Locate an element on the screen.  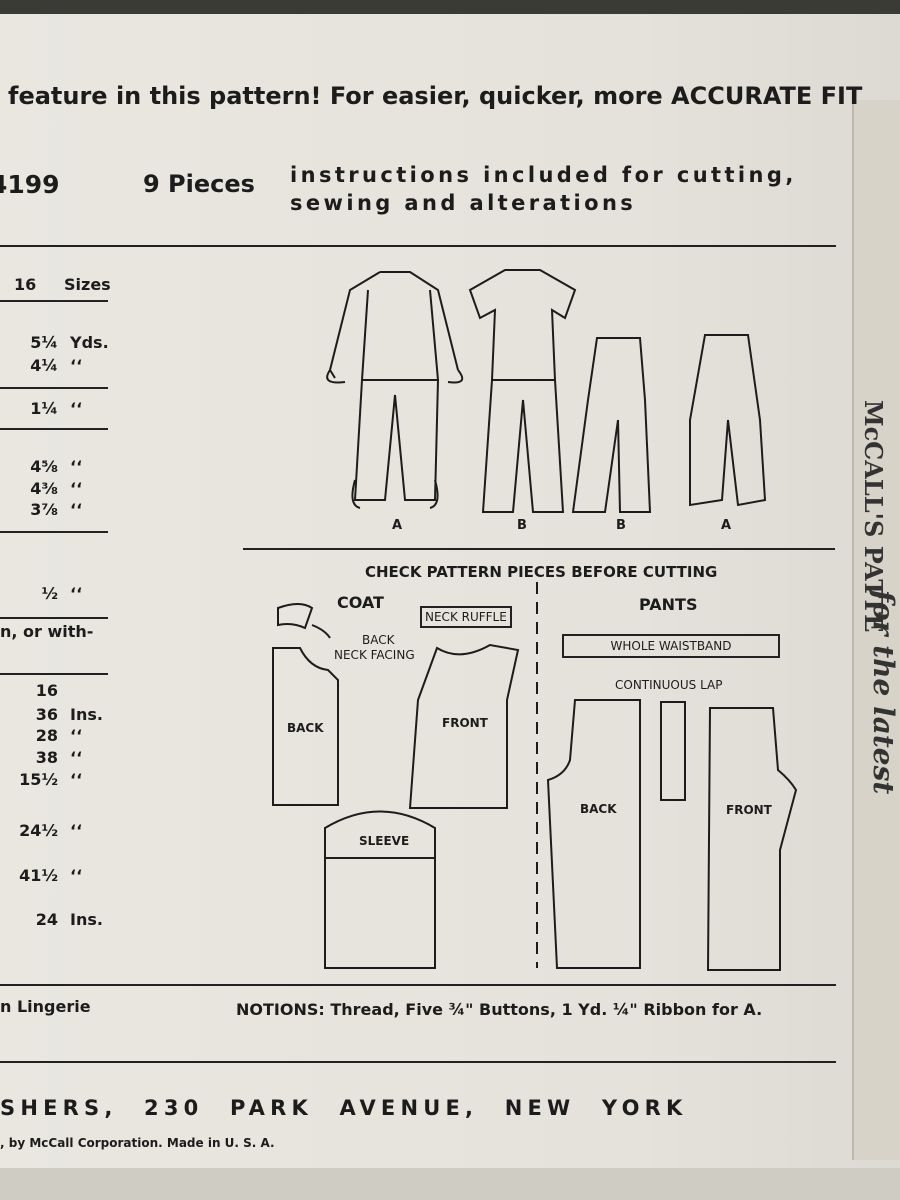
table-value: 15½ is located at coordinates (38, 779).